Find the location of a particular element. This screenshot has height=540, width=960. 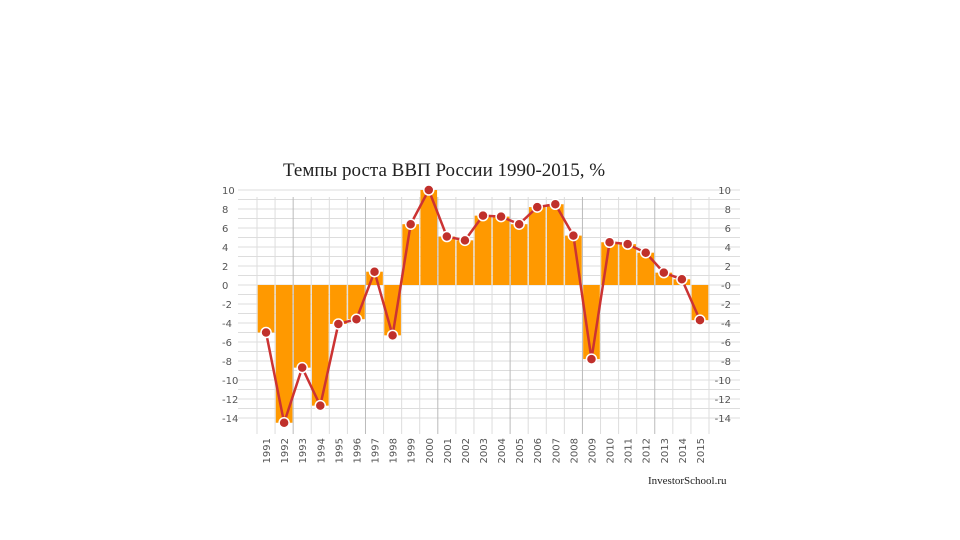

y-tick-right: -12 is located at coordinates (723, 400).